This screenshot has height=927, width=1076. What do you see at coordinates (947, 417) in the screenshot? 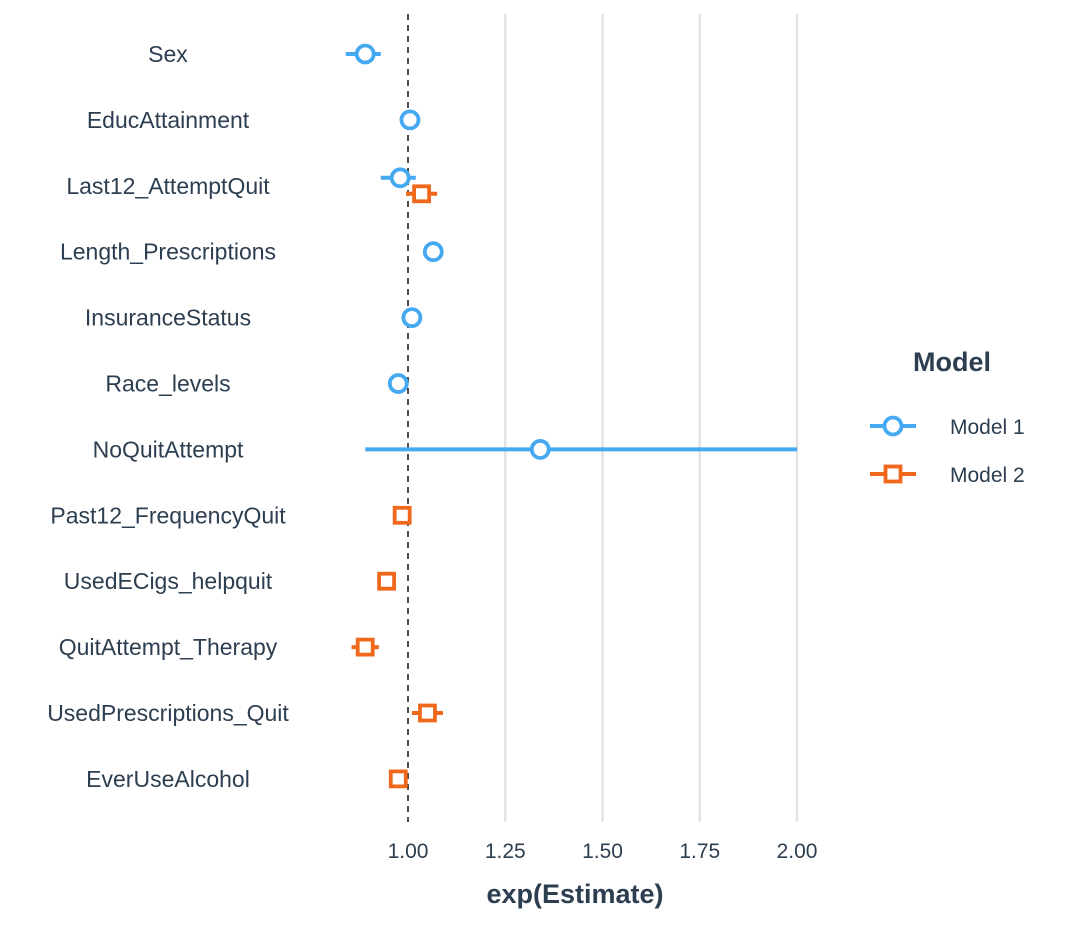
I see `legend: Model Model 1 Model 2` at bounding box center [947, 417].